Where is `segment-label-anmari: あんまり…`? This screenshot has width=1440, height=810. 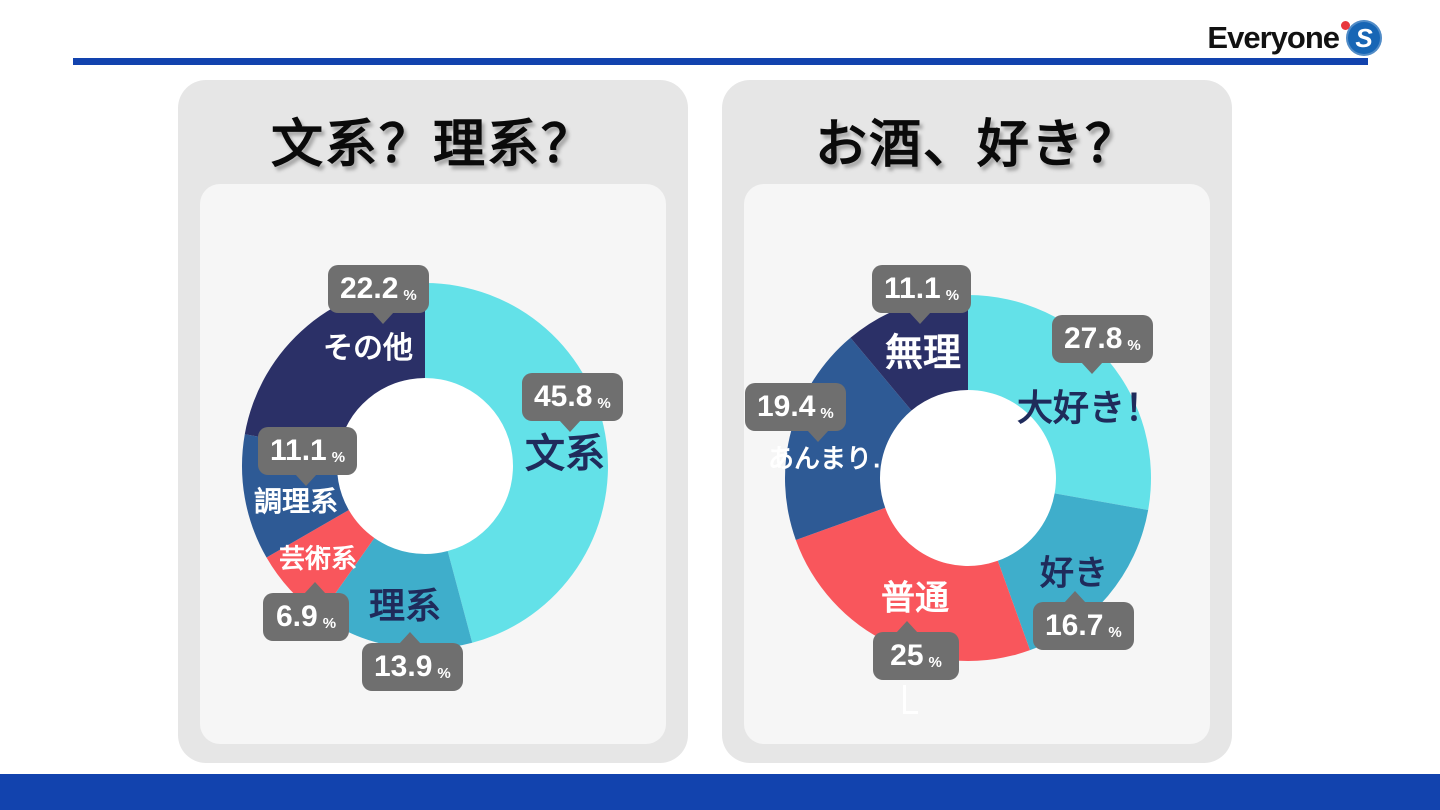
segment-label-anmari: あんまり… is located at coordinates (833, 458).